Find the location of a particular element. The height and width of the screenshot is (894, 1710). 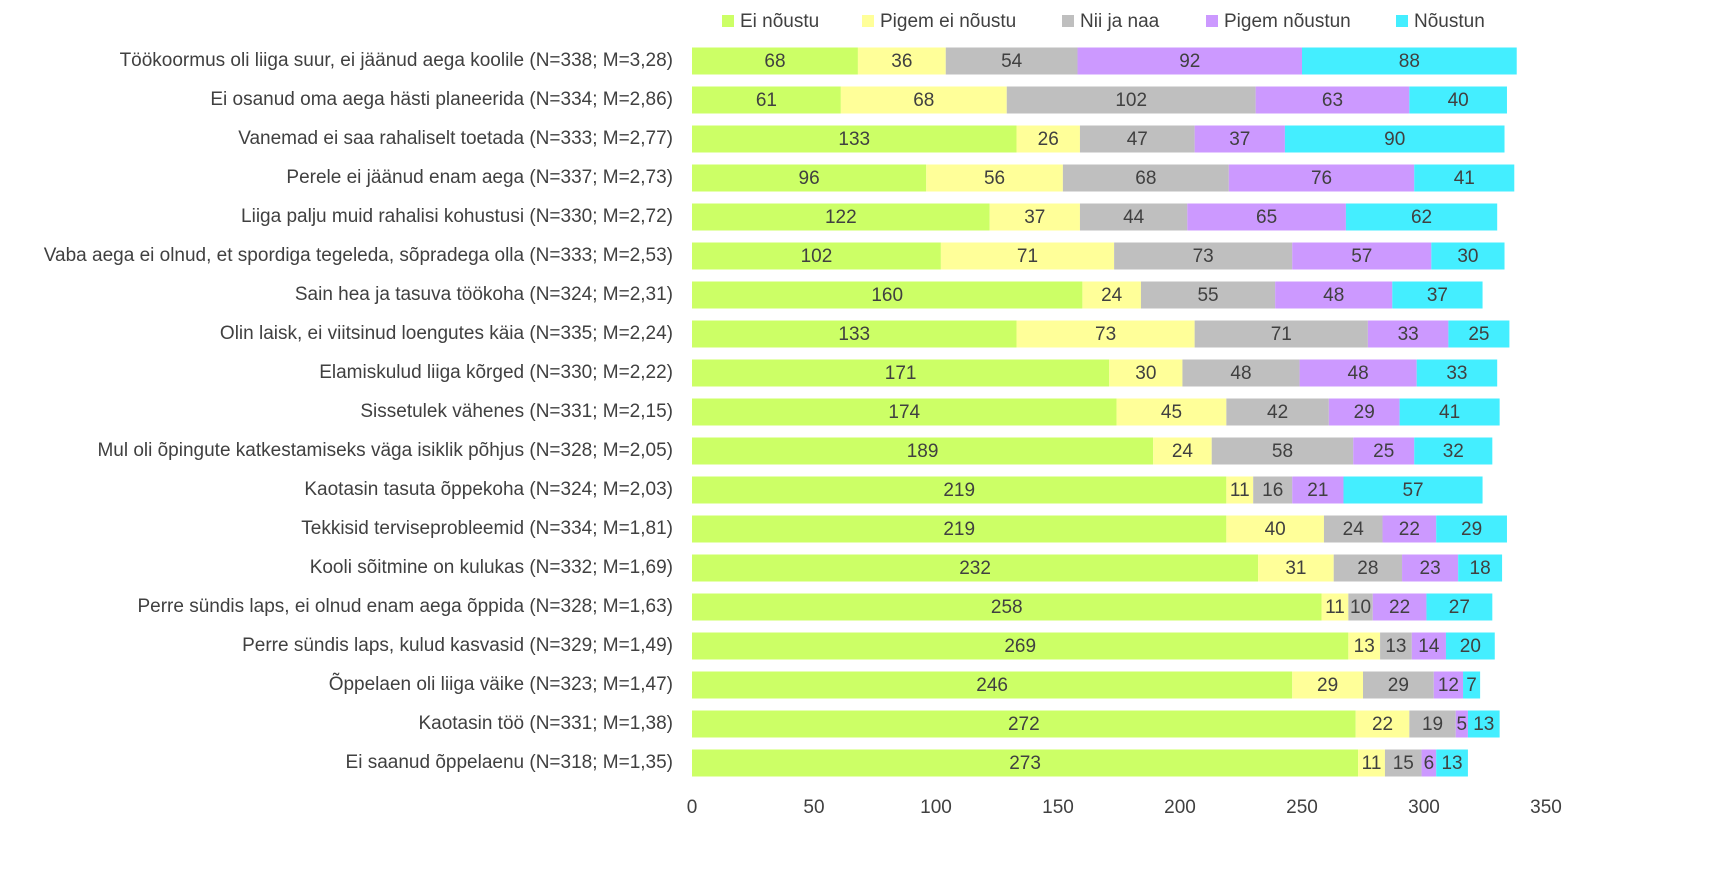

x-tick-label: 0 is located at coordinates (692, 807).